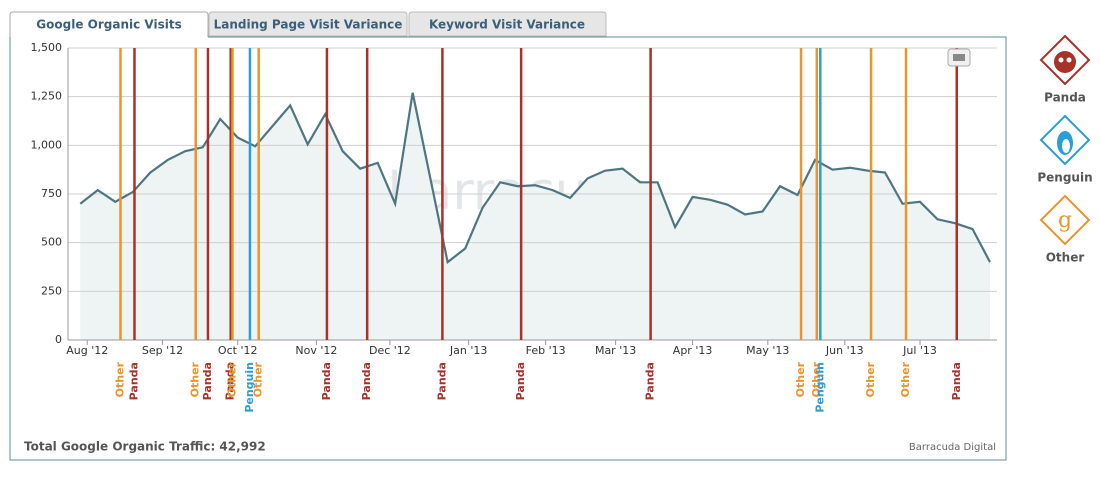 This screenshot has height=478, width=1101. What do you see at coordinates (919, 350) in the screenshot?
I see `x-tick-label: Jul '13` at bounding box center [919, 350].